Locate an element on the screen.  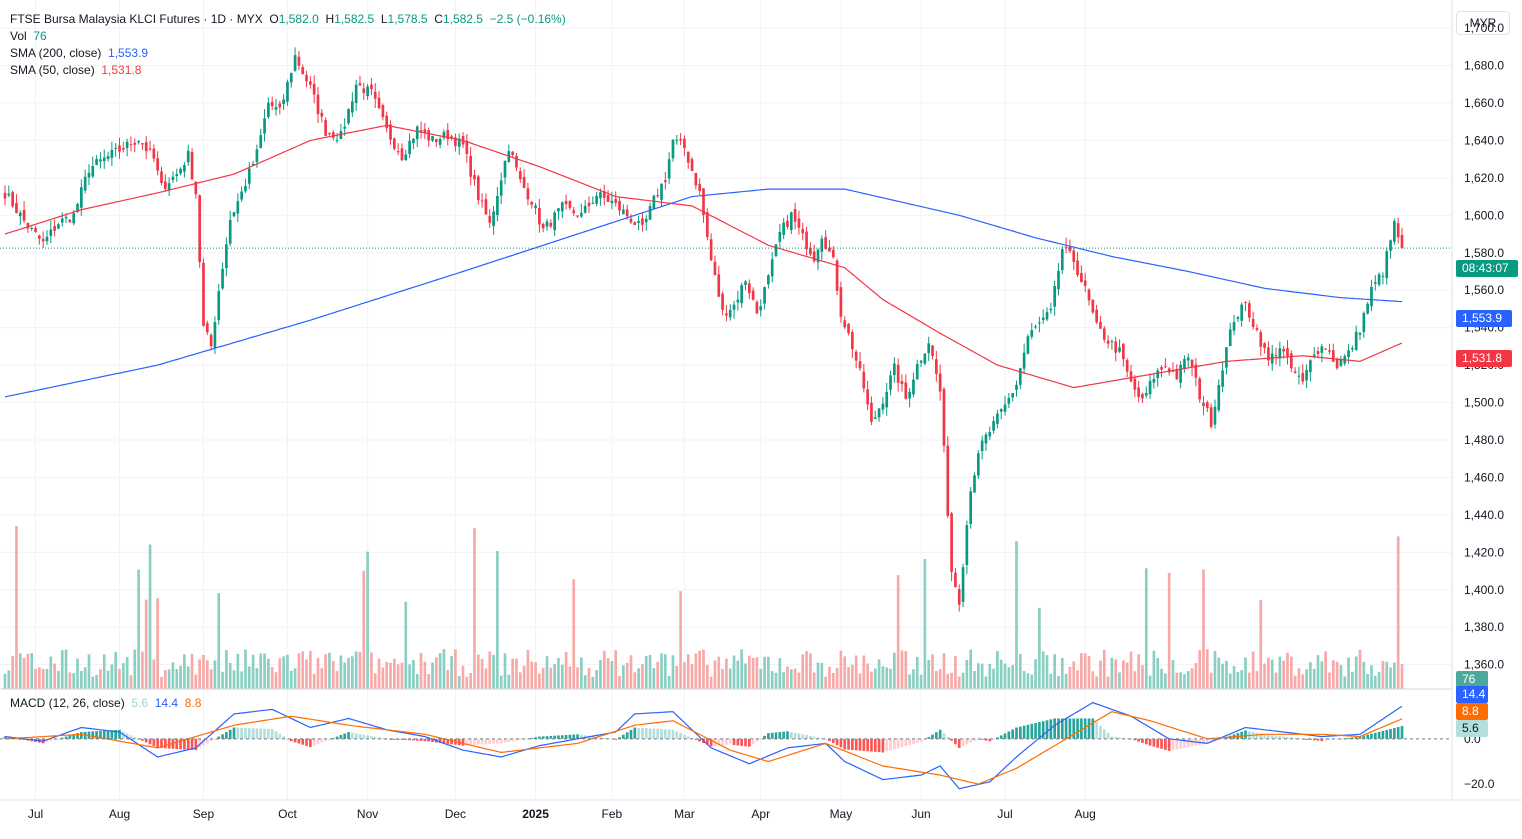
sma200-value: 1,553.9 is located at coordinates (128, 53).